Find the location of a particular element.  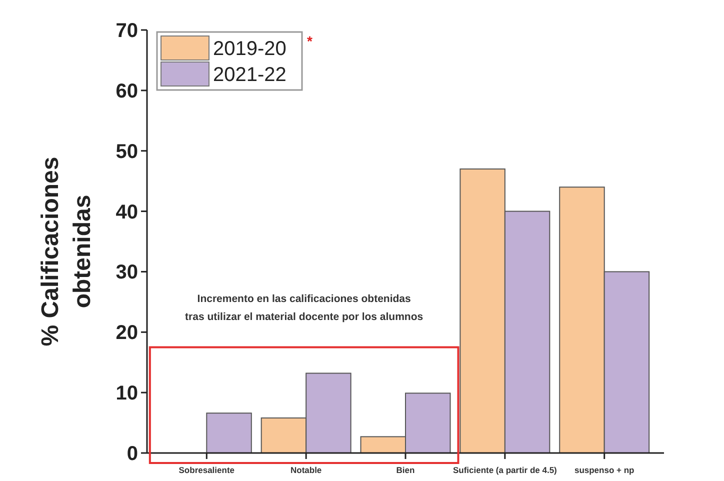

legend-label: 2021-22 is located at coordinates (249, 75).